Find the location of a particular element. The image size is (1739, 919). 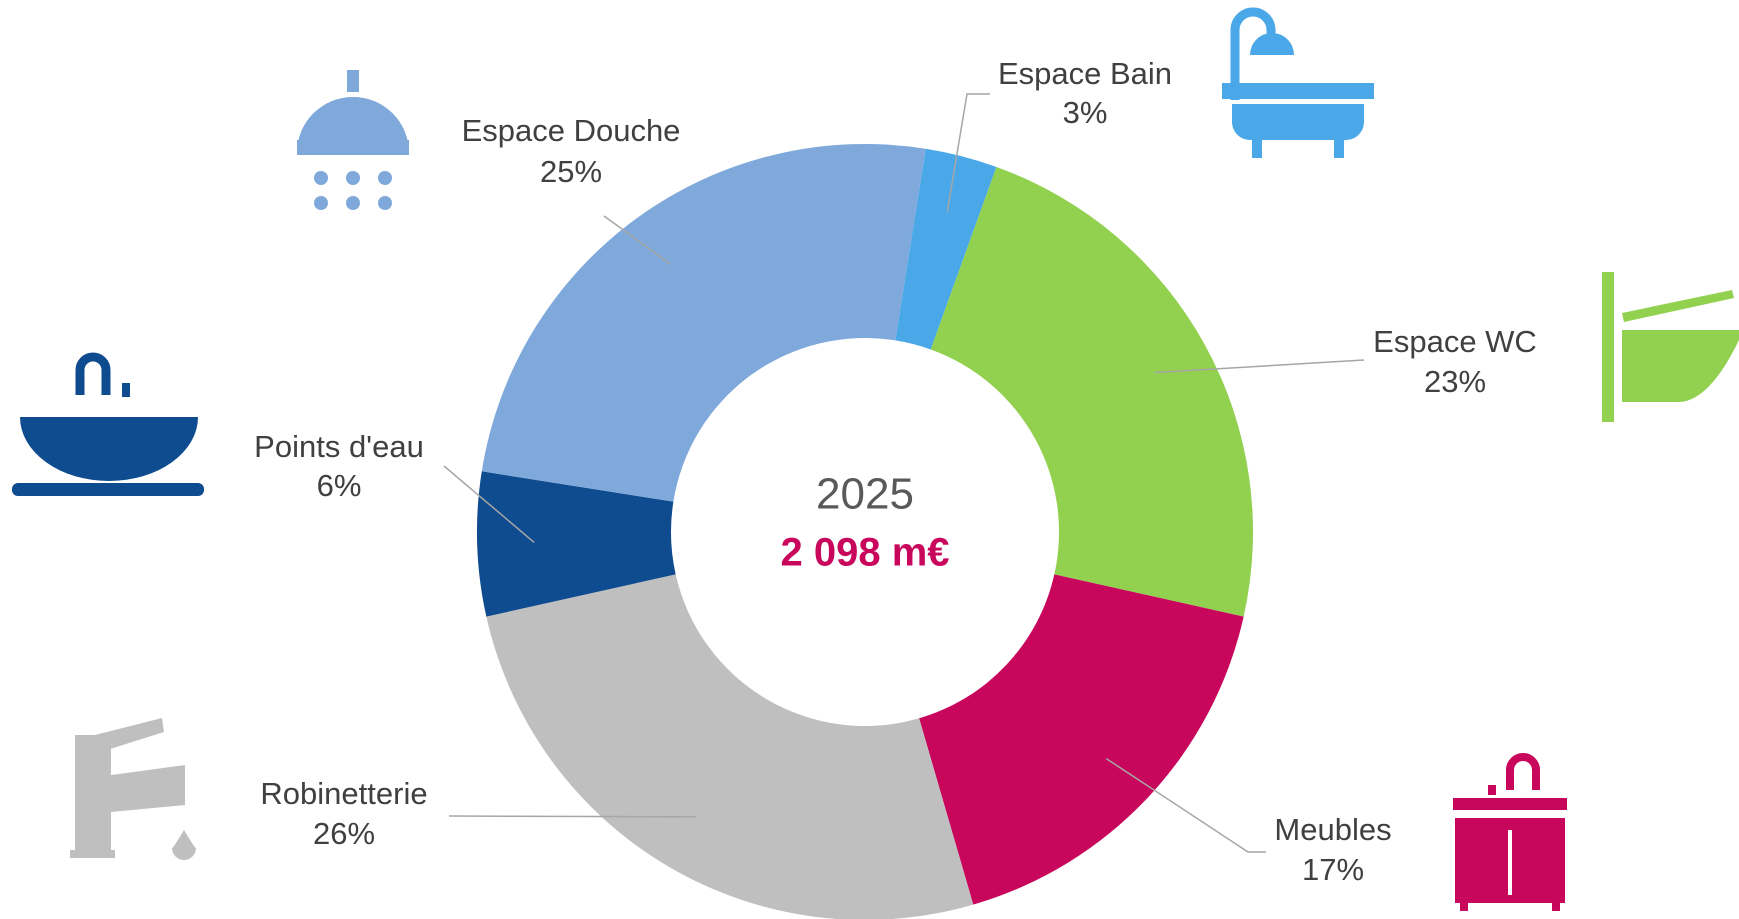

center-year: 2025 is located at coordinates (865, 494).